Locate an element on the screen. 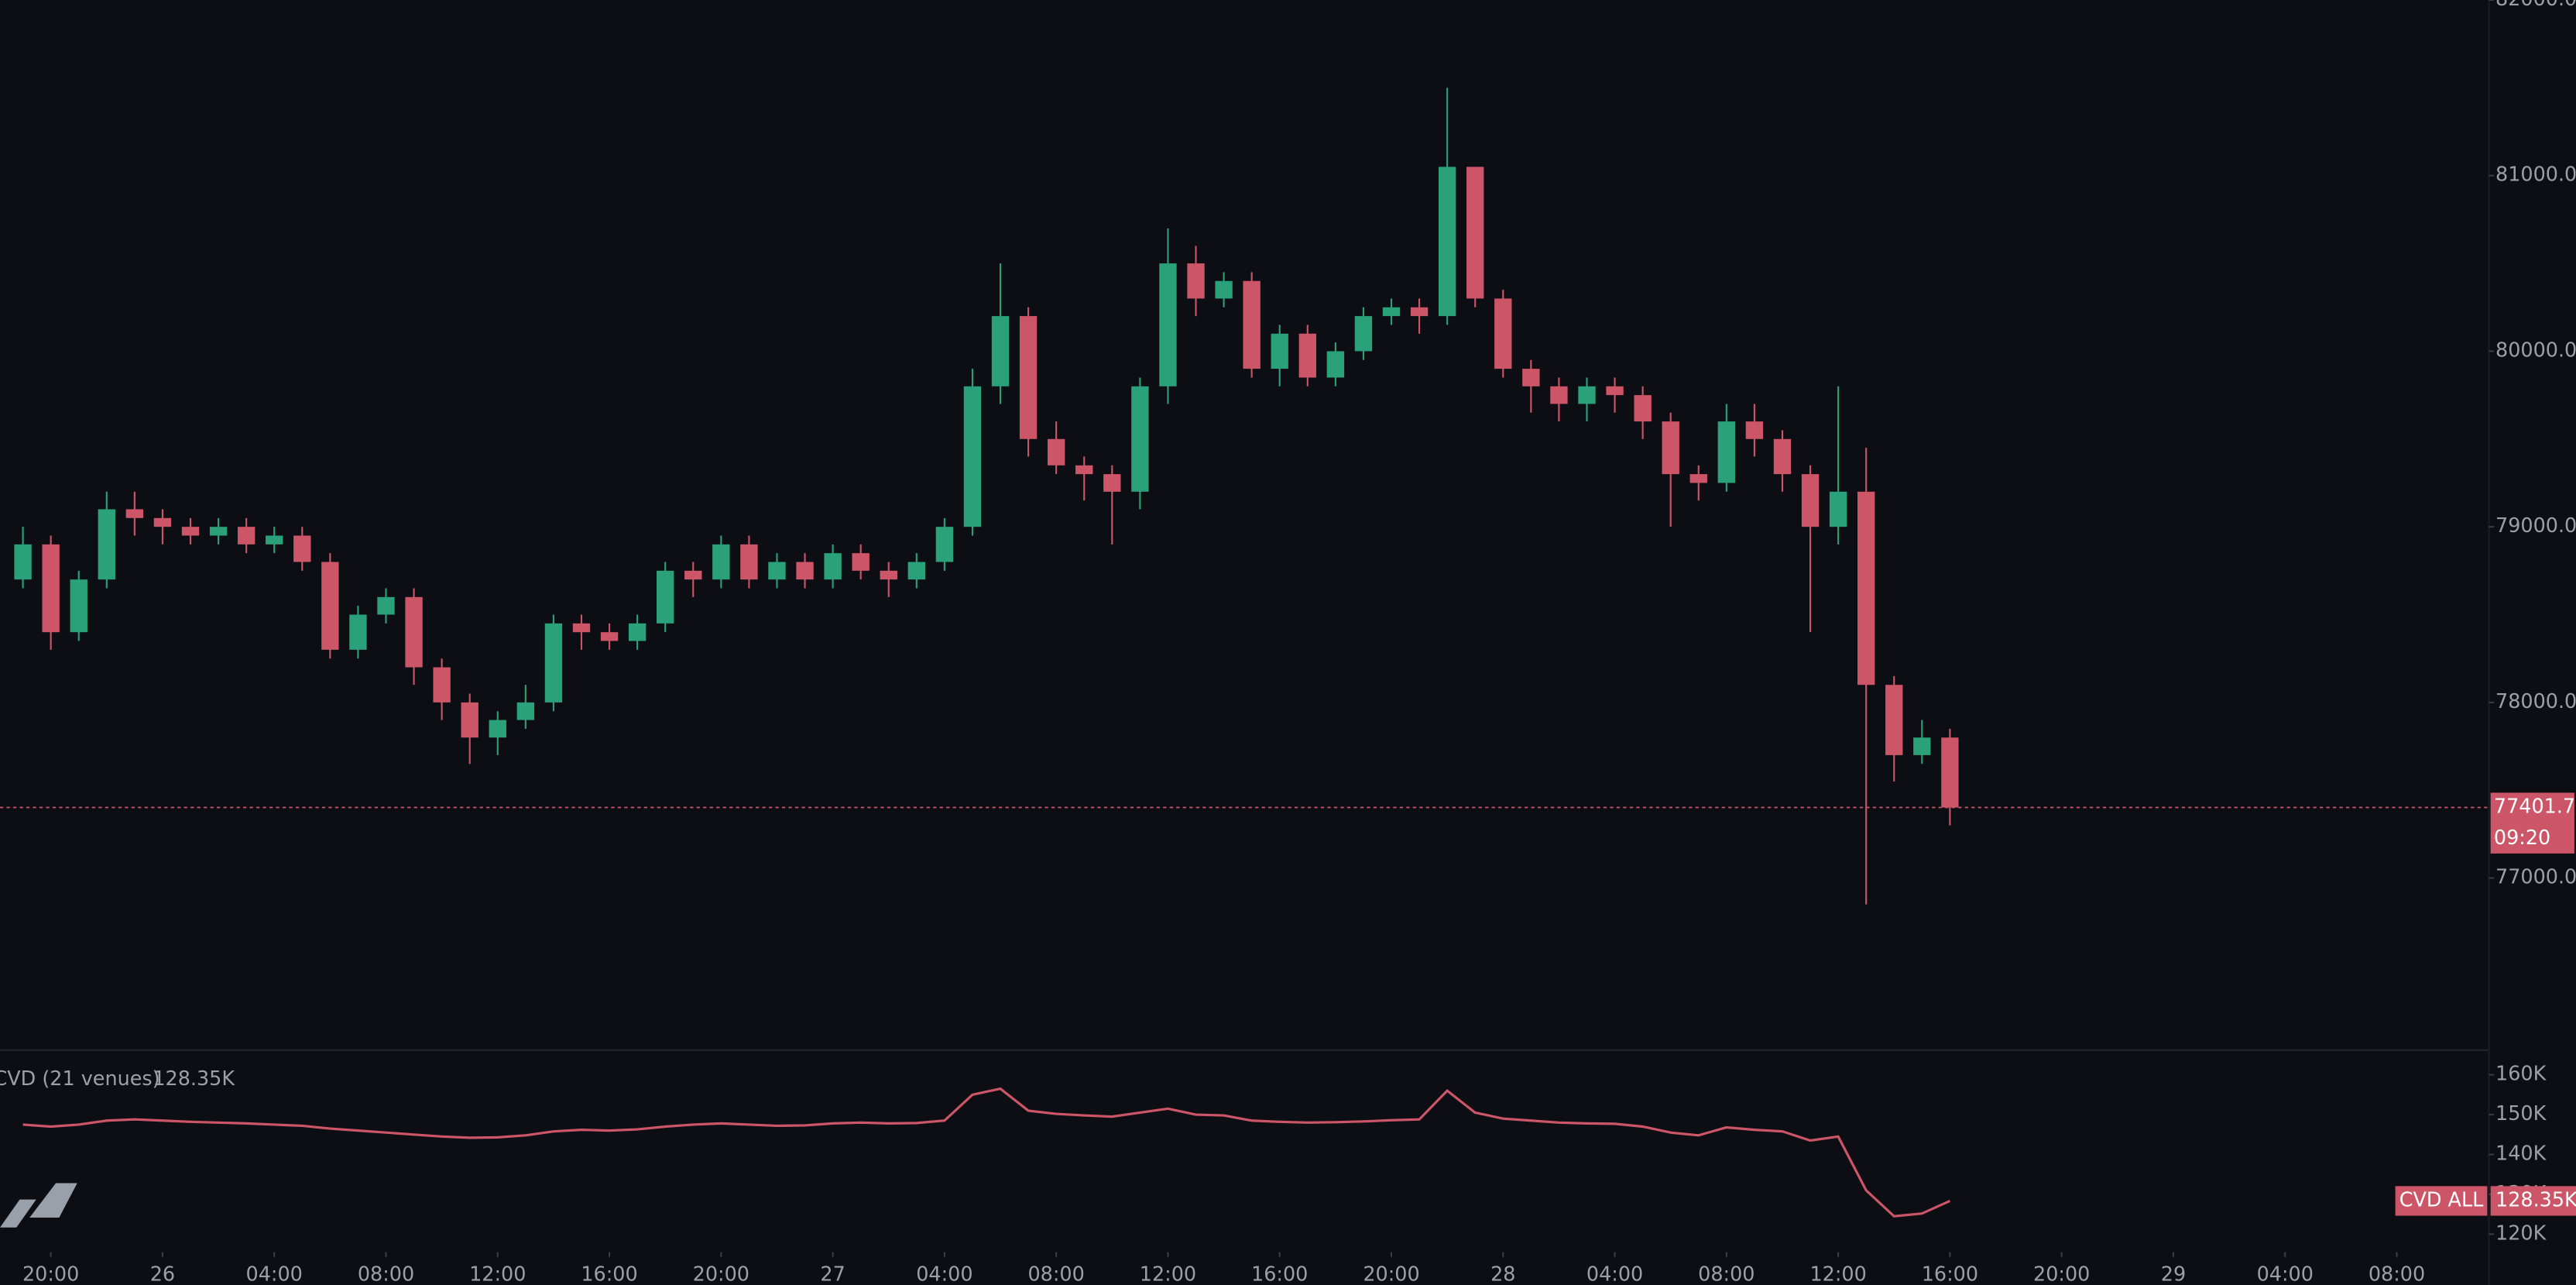  y-tick-label: 140K is located at coordinates (2521, 1154).